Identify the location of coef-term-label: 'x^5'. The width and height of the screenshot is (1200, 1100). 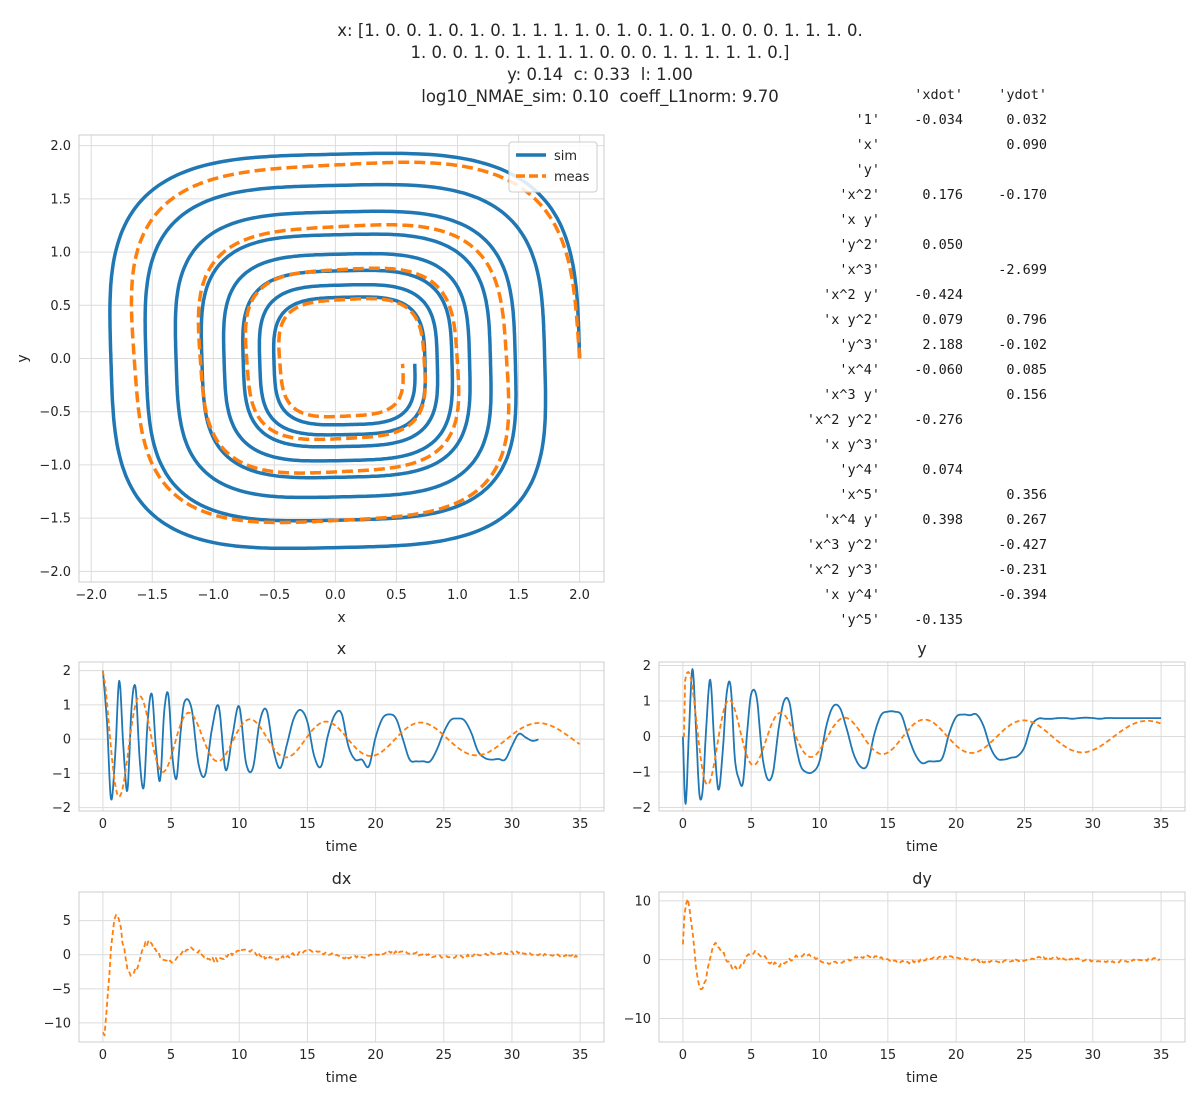
(859, 495).